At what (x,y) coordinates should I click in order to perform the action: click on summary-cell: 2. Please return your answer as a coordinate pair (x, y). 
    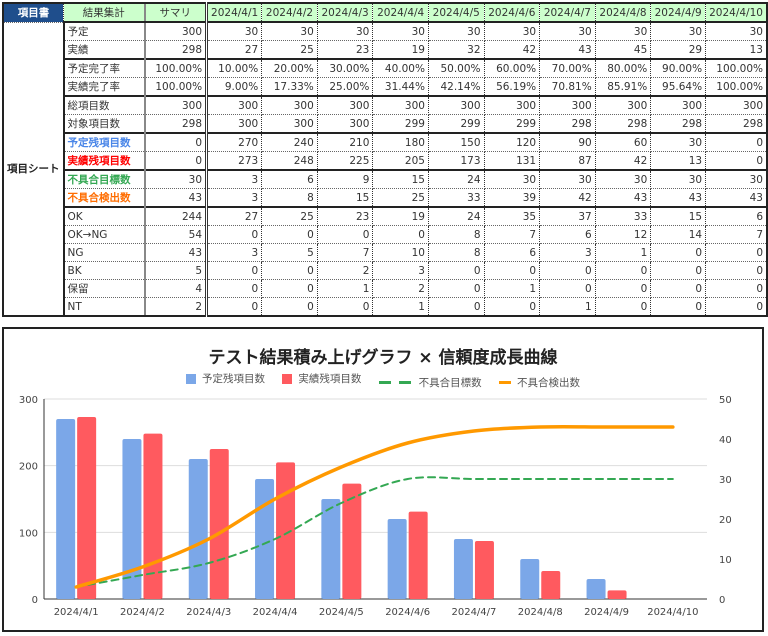
    Looking at the image, I should click on (176, 307).